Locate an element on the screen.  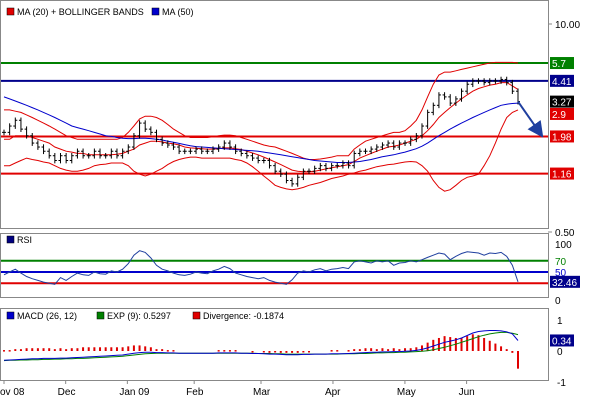
last-price-label-bg is located at coordinates (562, 101).